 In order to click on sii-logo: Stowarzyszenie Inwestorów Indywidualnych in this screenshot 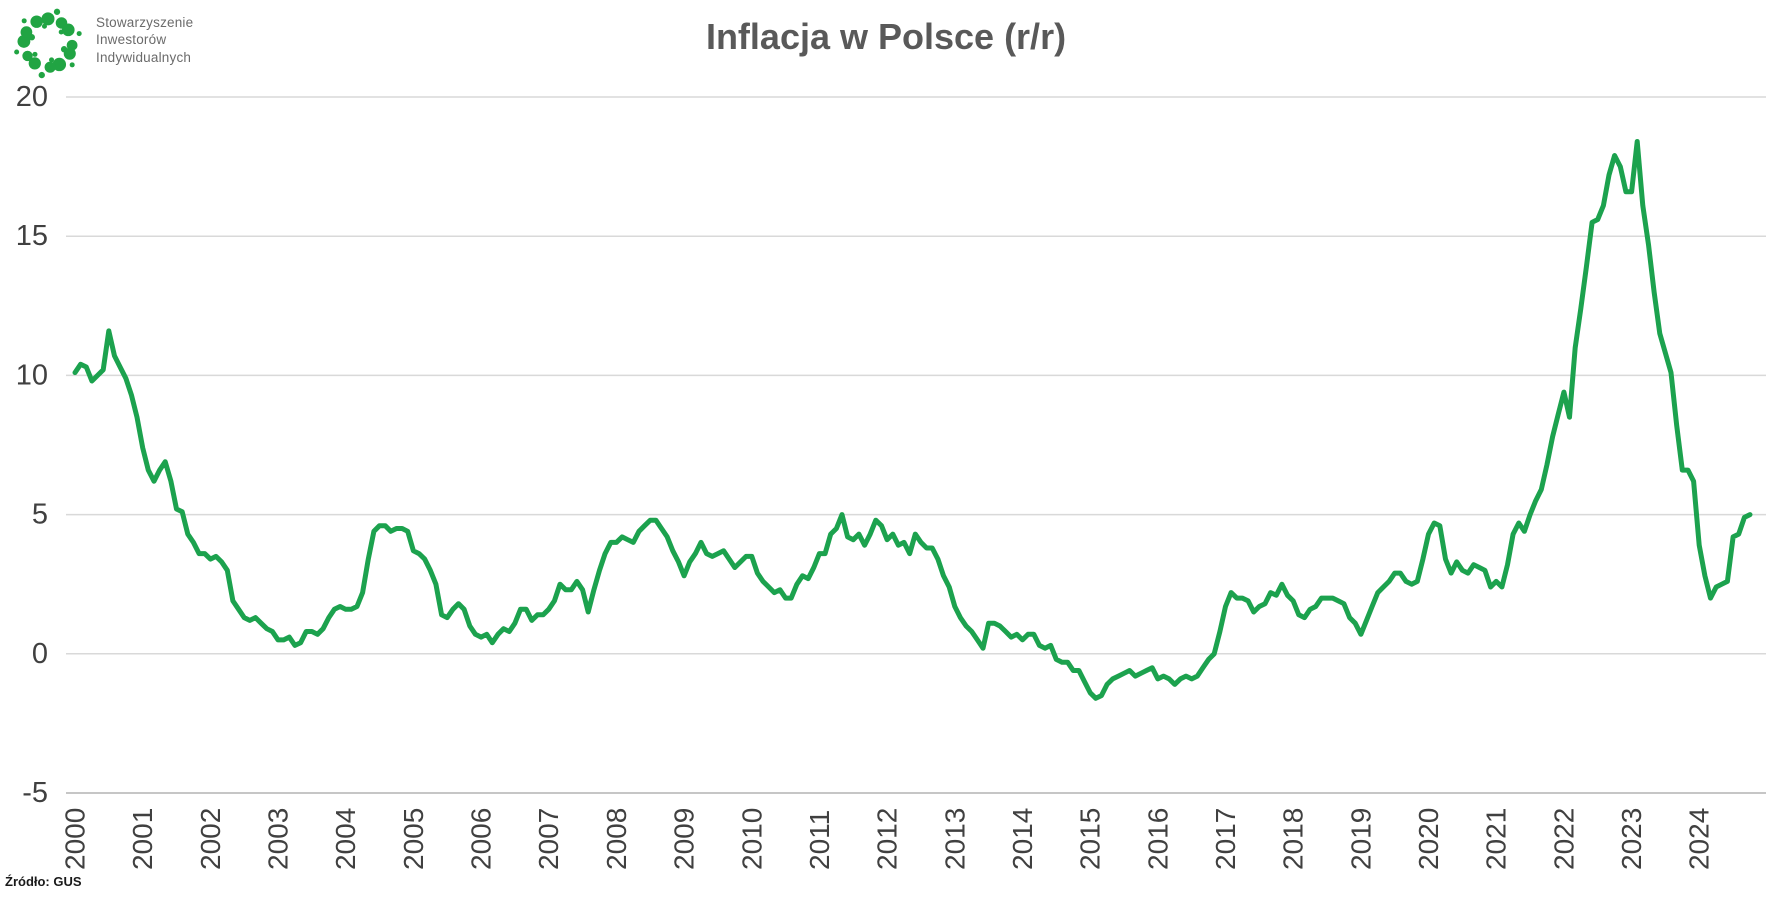, I will do `click(100, 44)`.